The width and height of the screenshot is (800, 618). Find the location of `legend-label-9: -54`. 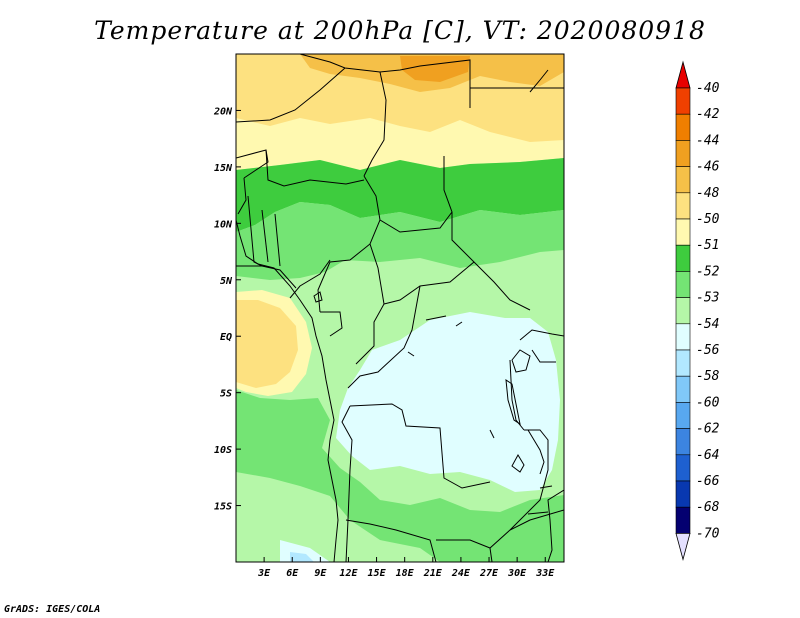

legend-label-9: -54 is located at coordinates (707, 324).